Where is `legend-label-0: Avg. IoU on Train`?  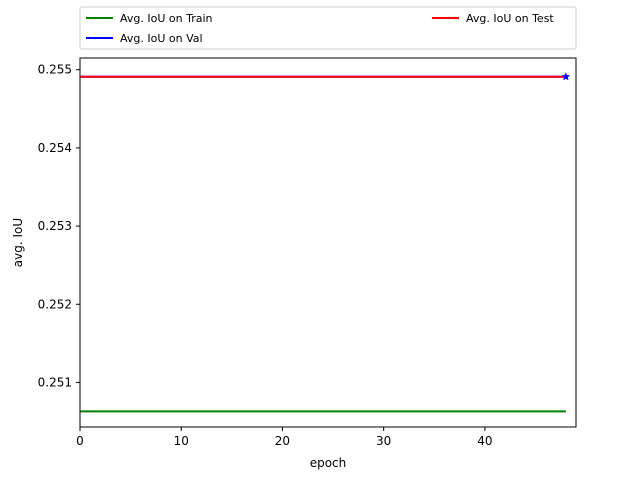 legend-label-0: Avg. IoU on Train is located at coordinates (166, 18).